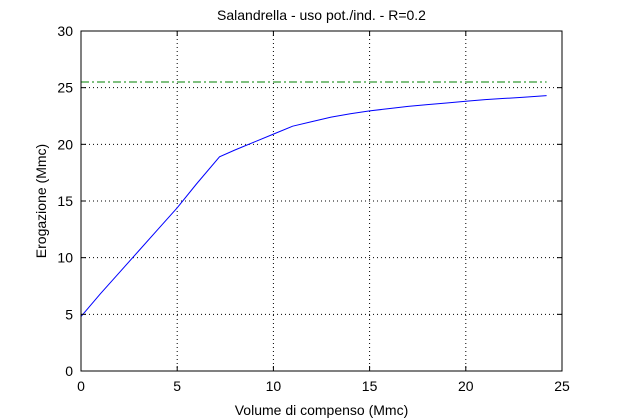  I want to click on x-tick-label: 20, so click(466, 386).